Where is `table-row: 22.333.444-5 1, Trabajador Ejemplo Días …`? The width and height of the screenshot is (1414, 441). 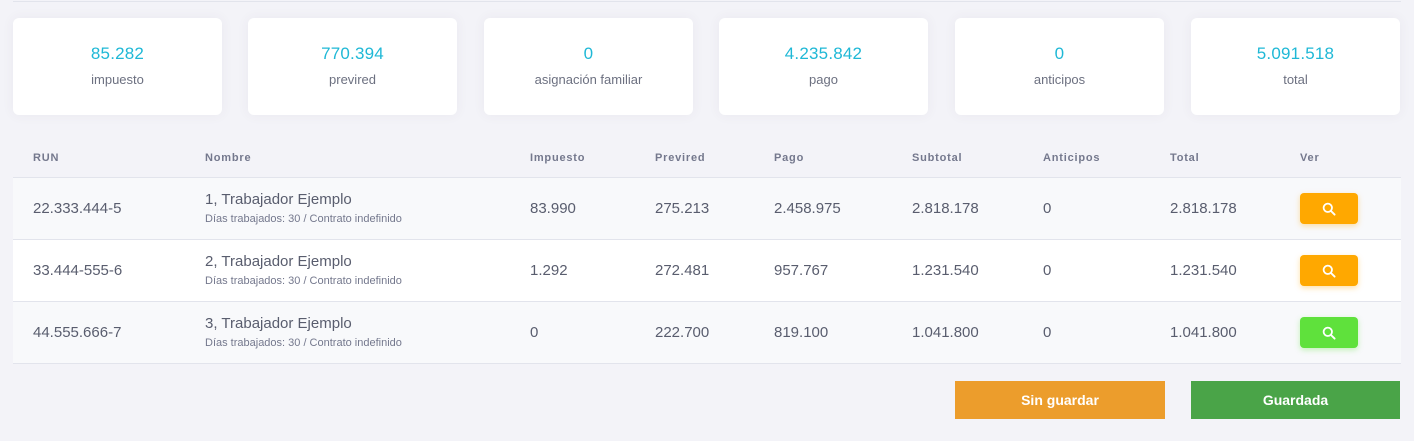
table-row: 22.333.444-5 1, Trabajador Ejemplo Días … is located at coordinates (707, 209).